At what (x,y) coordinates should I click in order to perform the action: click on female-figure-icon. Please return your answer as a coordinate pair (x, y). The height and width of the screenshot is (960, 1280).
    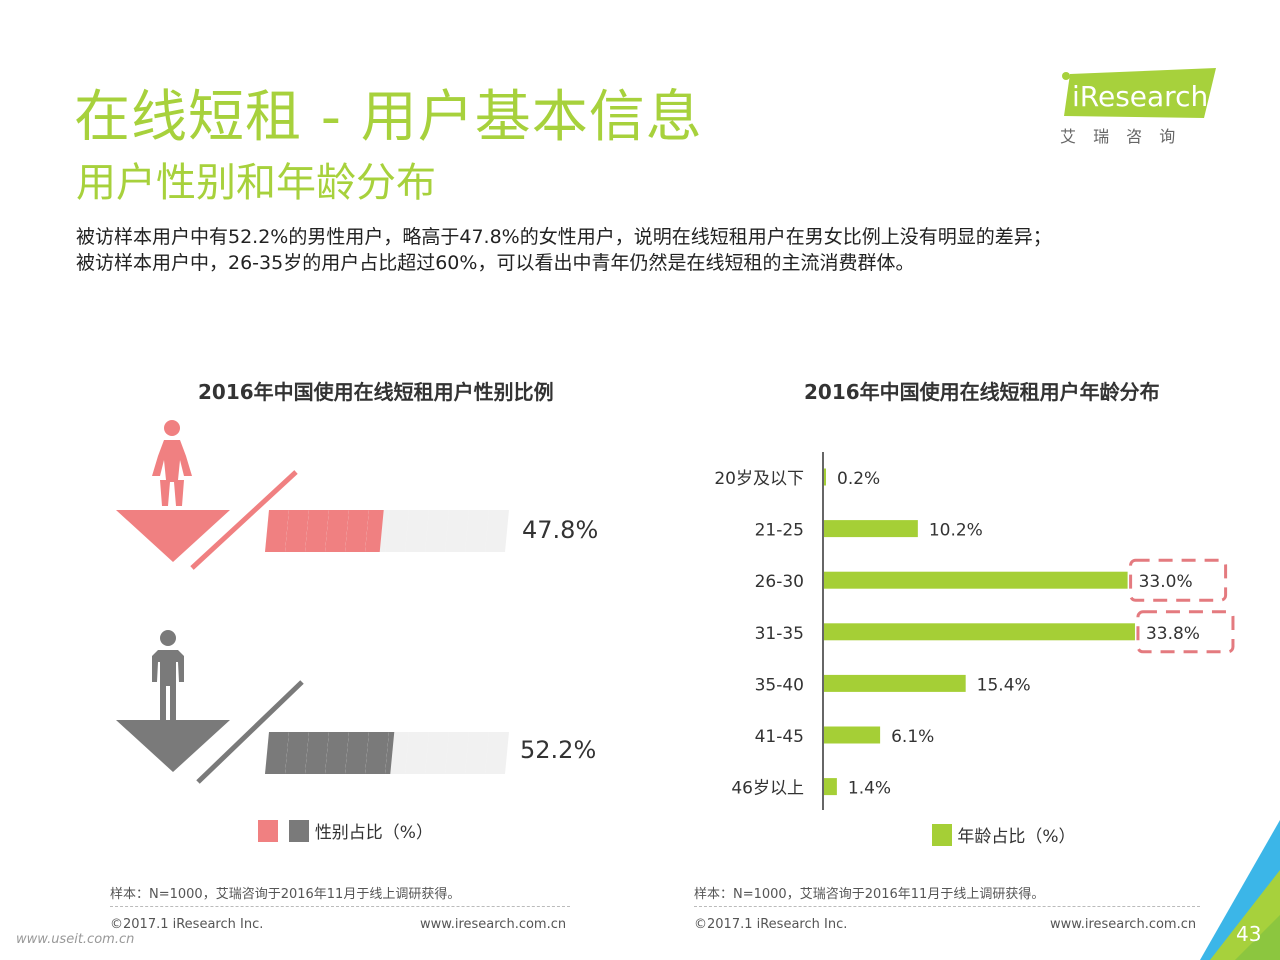
    Looking at the image, I should click on (172, 463).